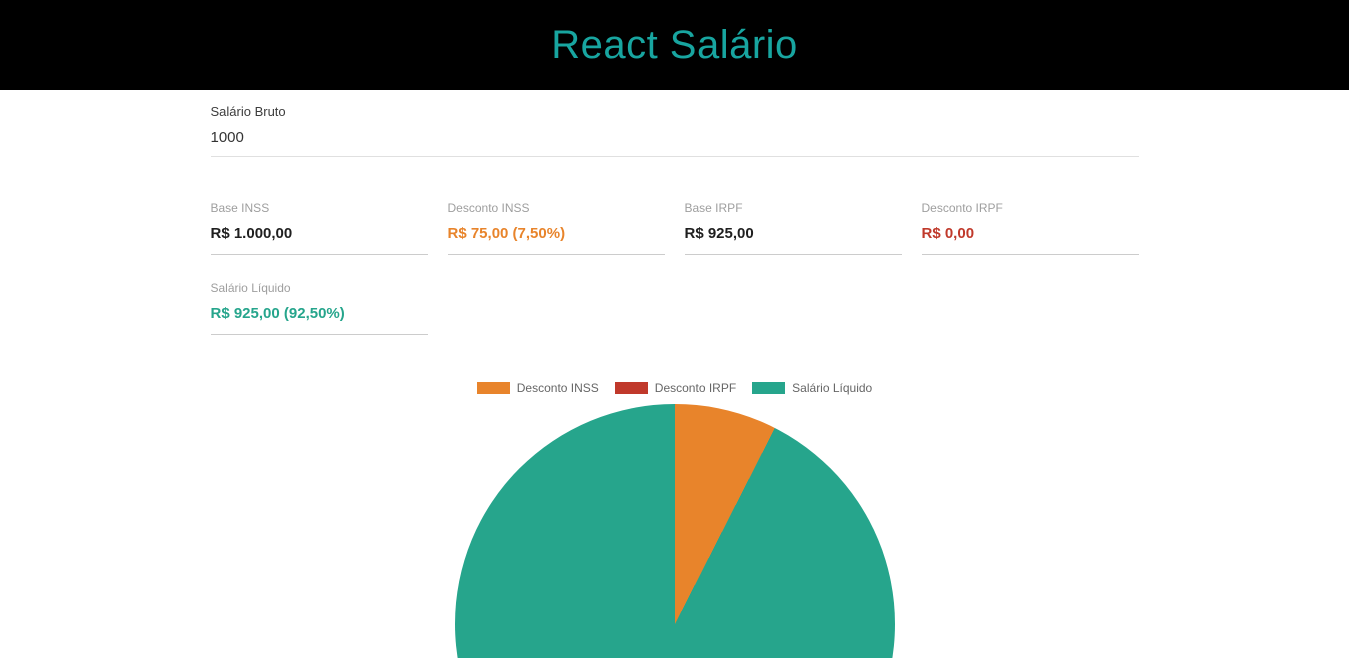 The width and height of the screenshot is (1349, 658). Describe the element at coordinates (832, 388) in the screenshot. I see `legend-label: Salário Líquido` at that location.